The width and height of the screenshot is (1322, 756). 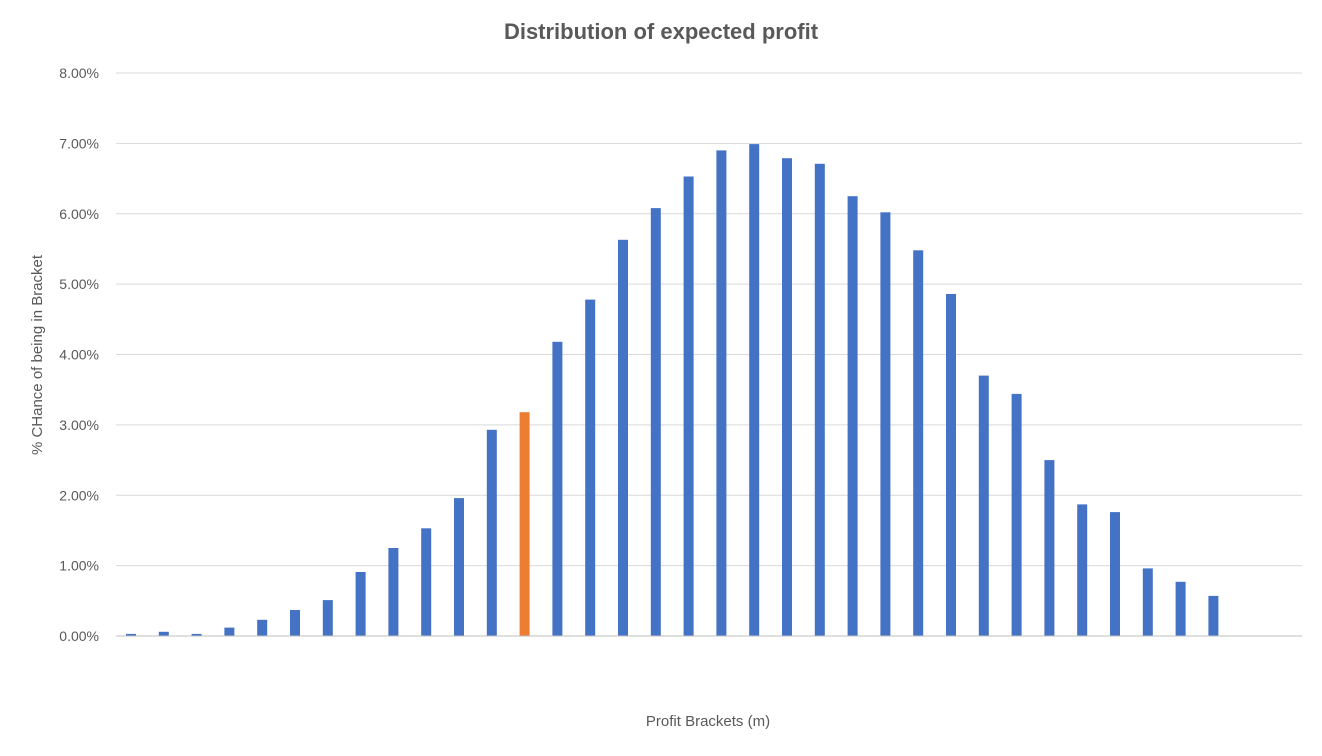 What do you see at coordinates (79, 284) in the screenshot?
I see `y-tick-label: 5.00%` at bounding box center [79, 284].